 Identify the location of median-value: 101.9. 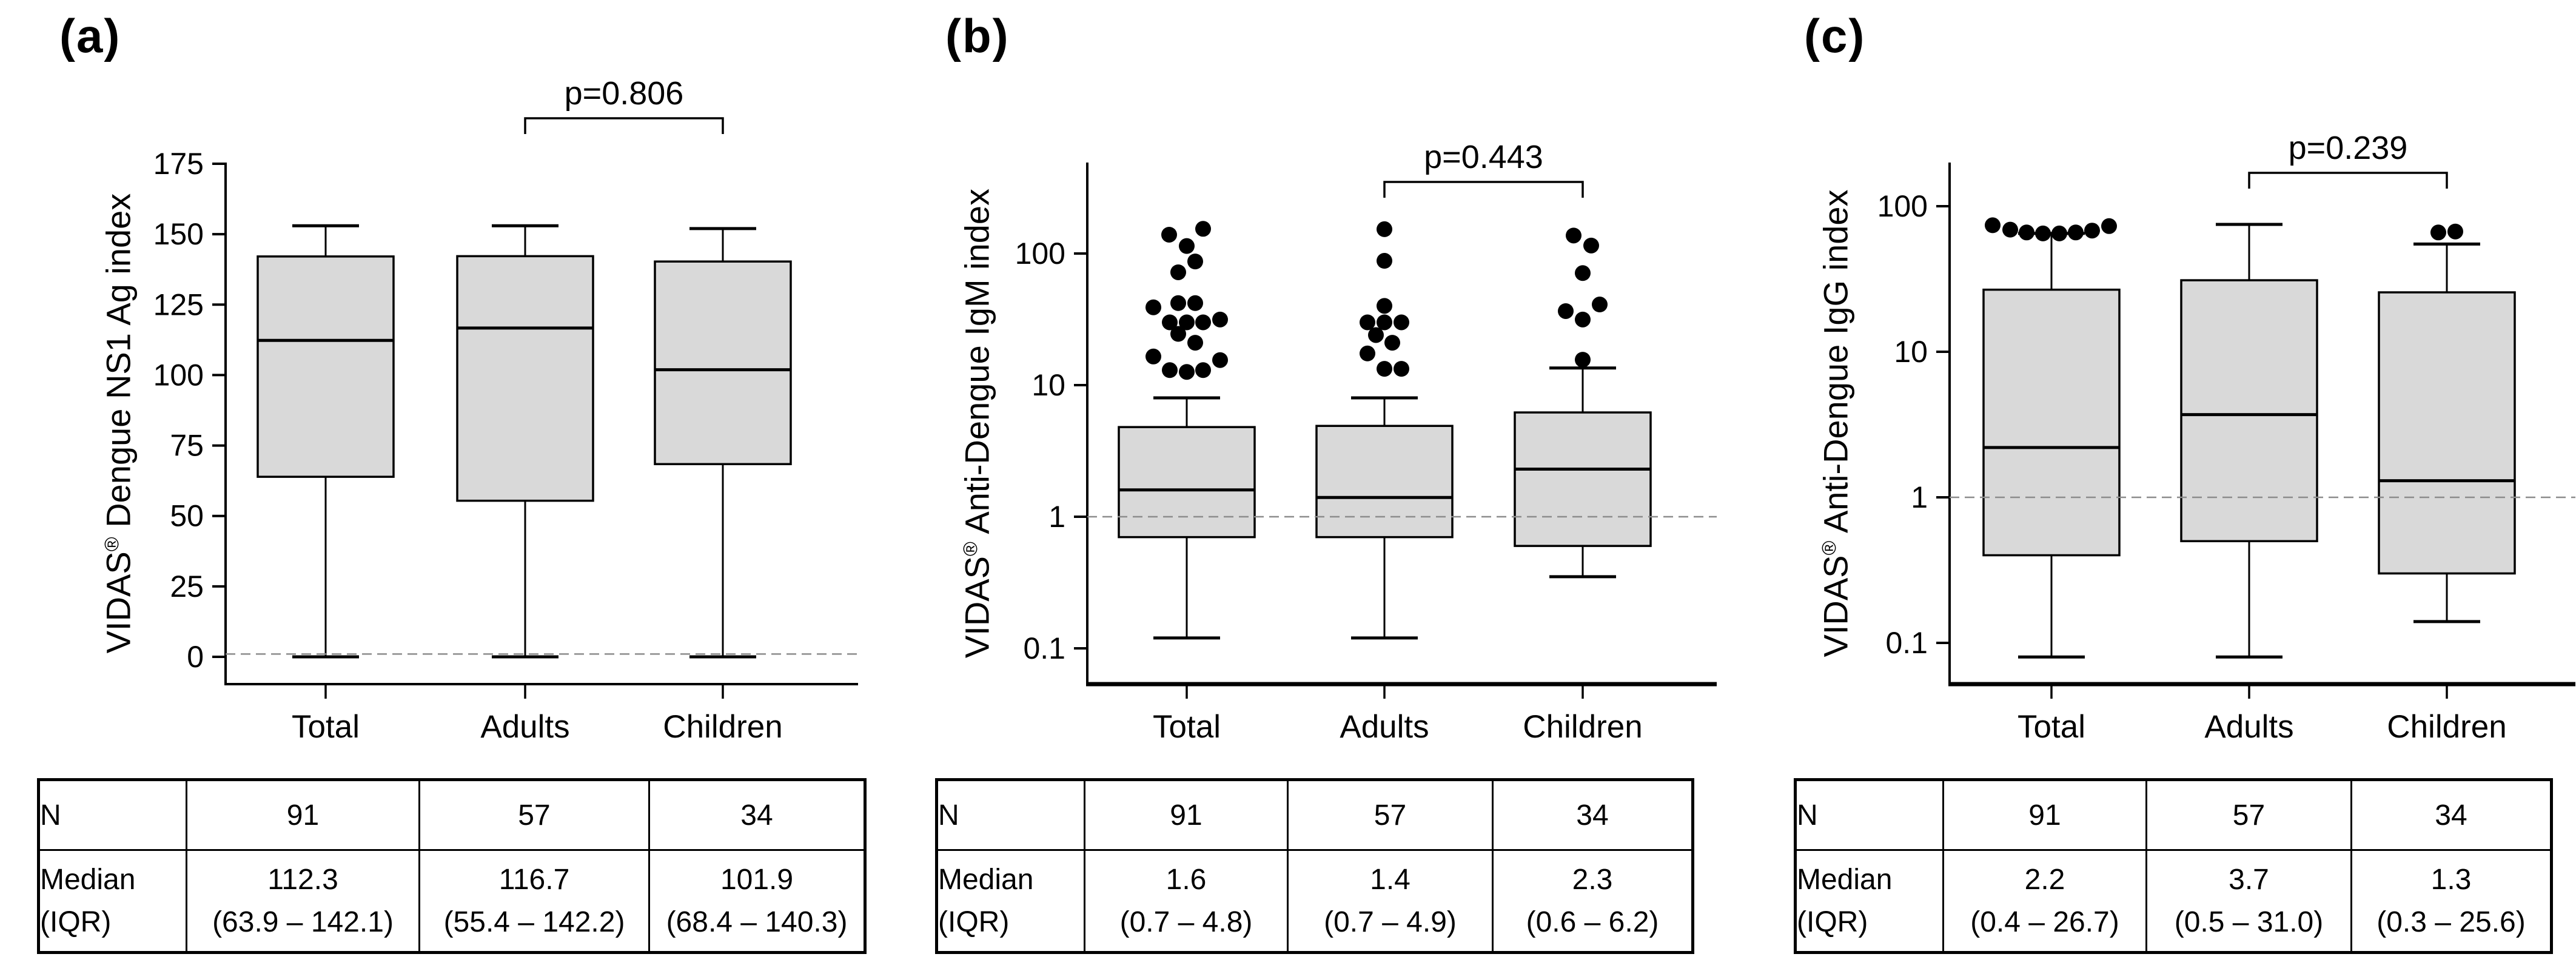
(757, 879).